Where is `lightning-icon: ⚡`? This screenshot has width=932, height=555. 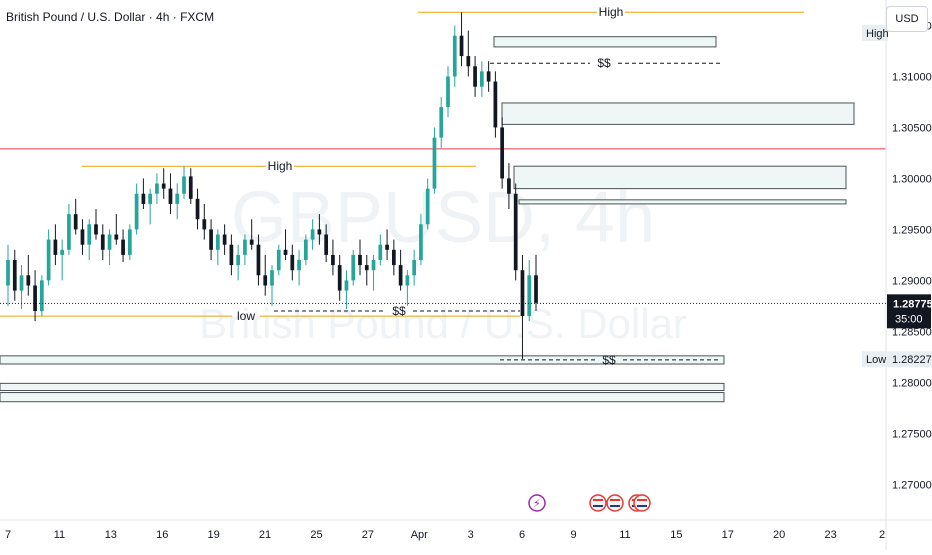 lightning-icon: ⚡ is located at coordinates (537, 504).